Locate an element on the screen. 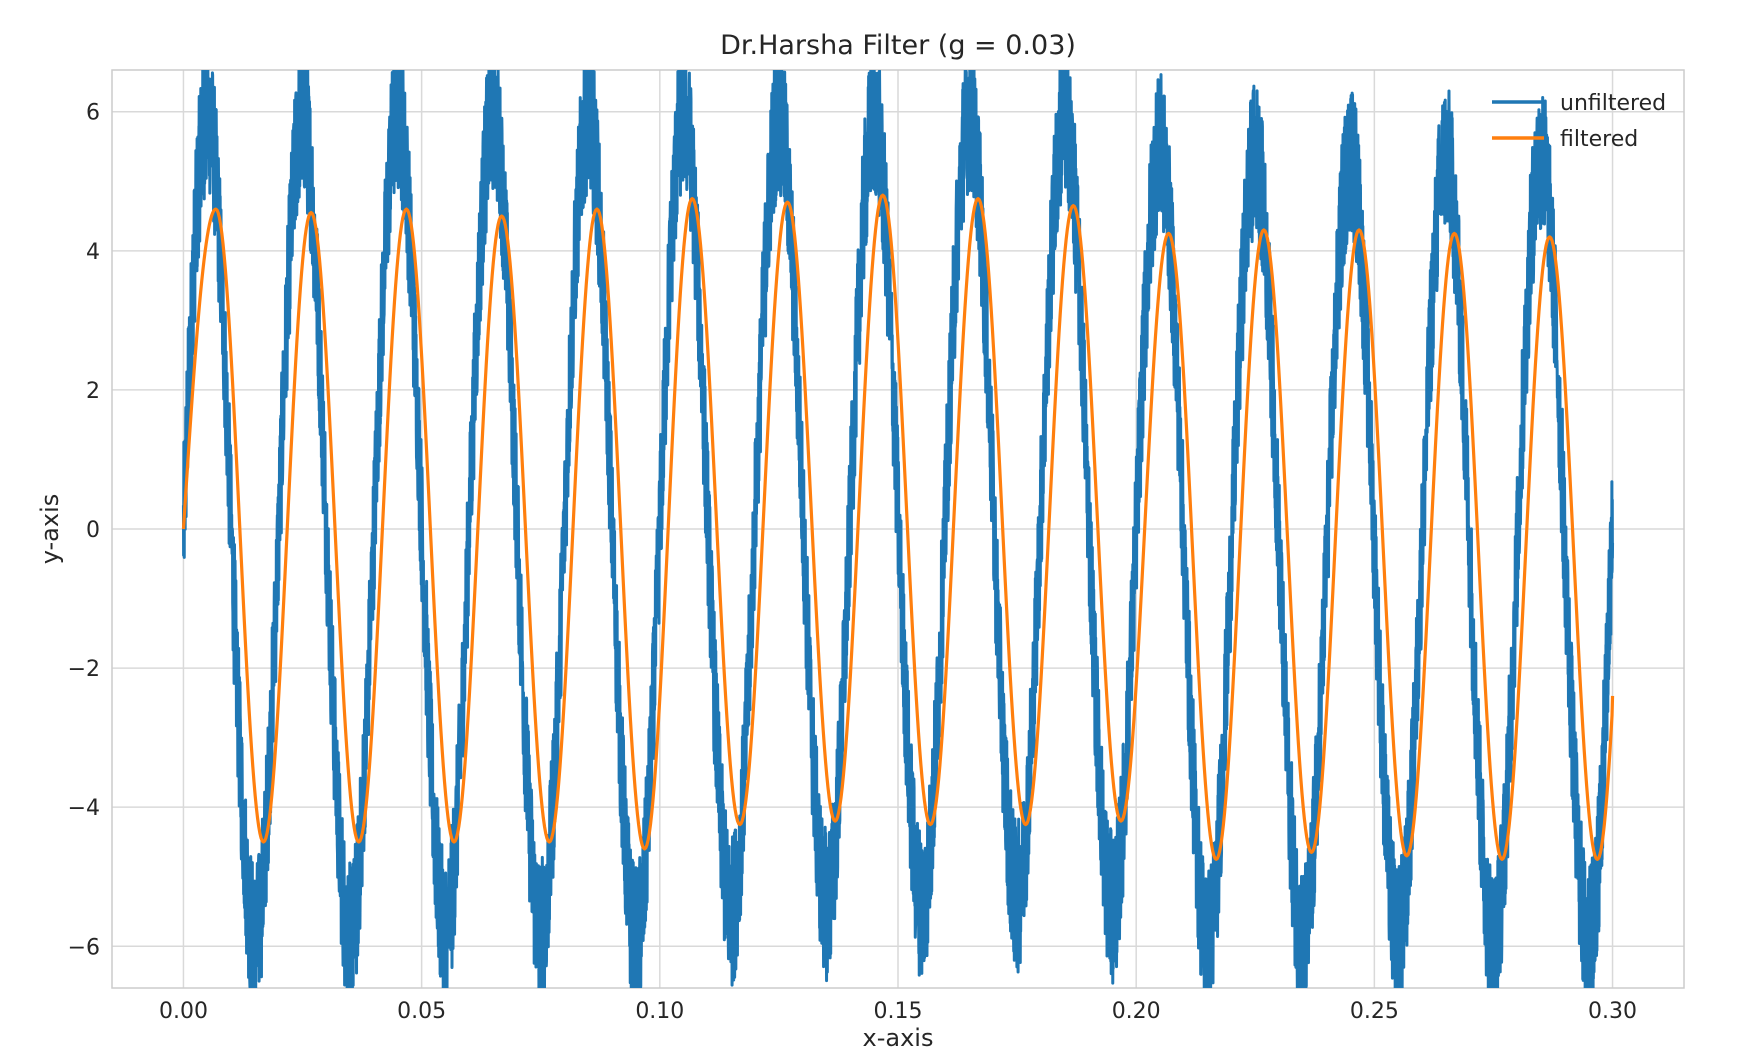 The width and height of the screenshot is (1760, 1050). x-tick-label: 0.20 is located at coordinates (1136, 1011).